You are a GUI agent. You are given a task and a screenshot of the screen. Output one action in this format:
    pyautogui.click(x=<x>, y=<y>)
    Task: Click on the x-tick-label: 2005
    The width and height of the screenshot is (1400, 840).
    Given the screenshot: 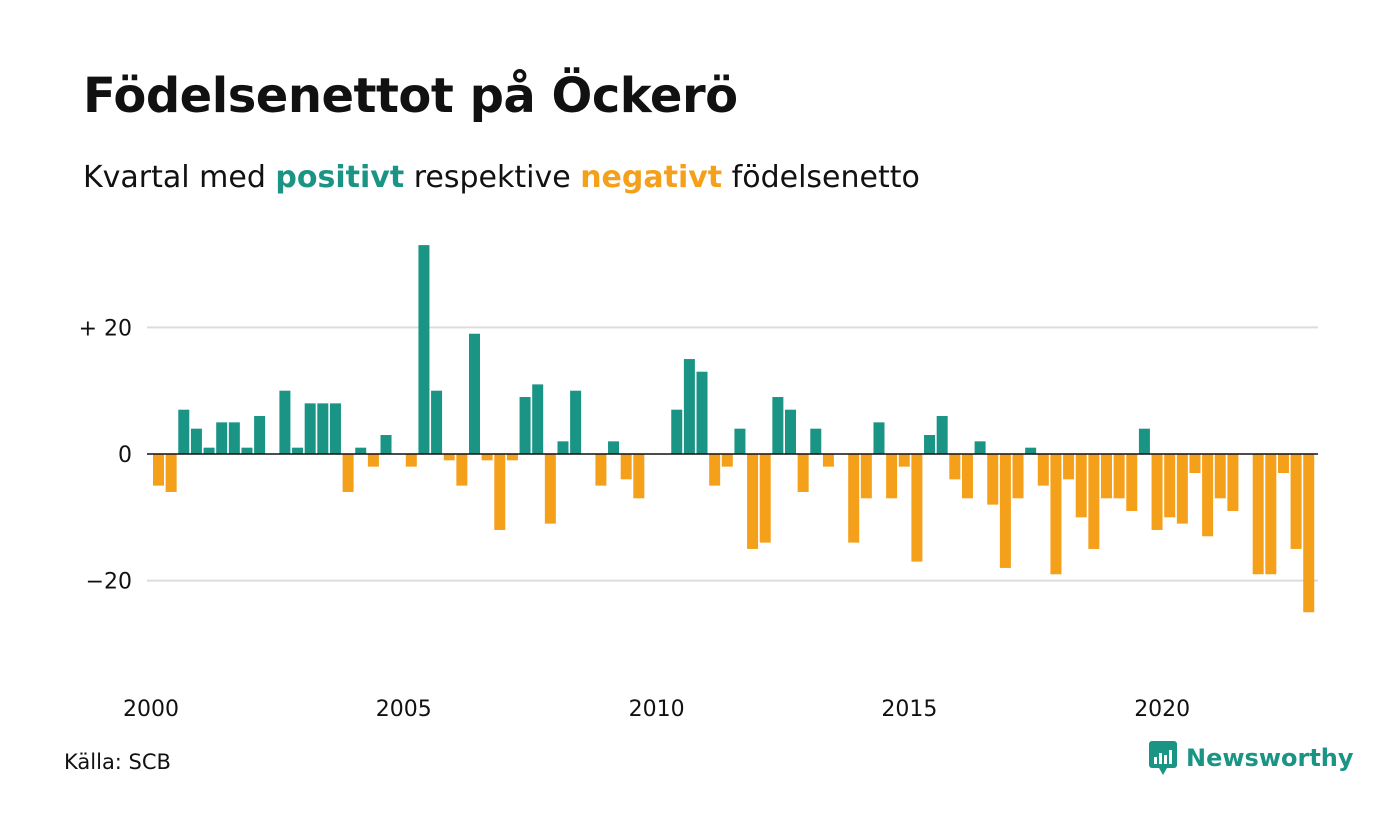 What is the action you would take?
    pyautogui.click(x=404, y=708)
    